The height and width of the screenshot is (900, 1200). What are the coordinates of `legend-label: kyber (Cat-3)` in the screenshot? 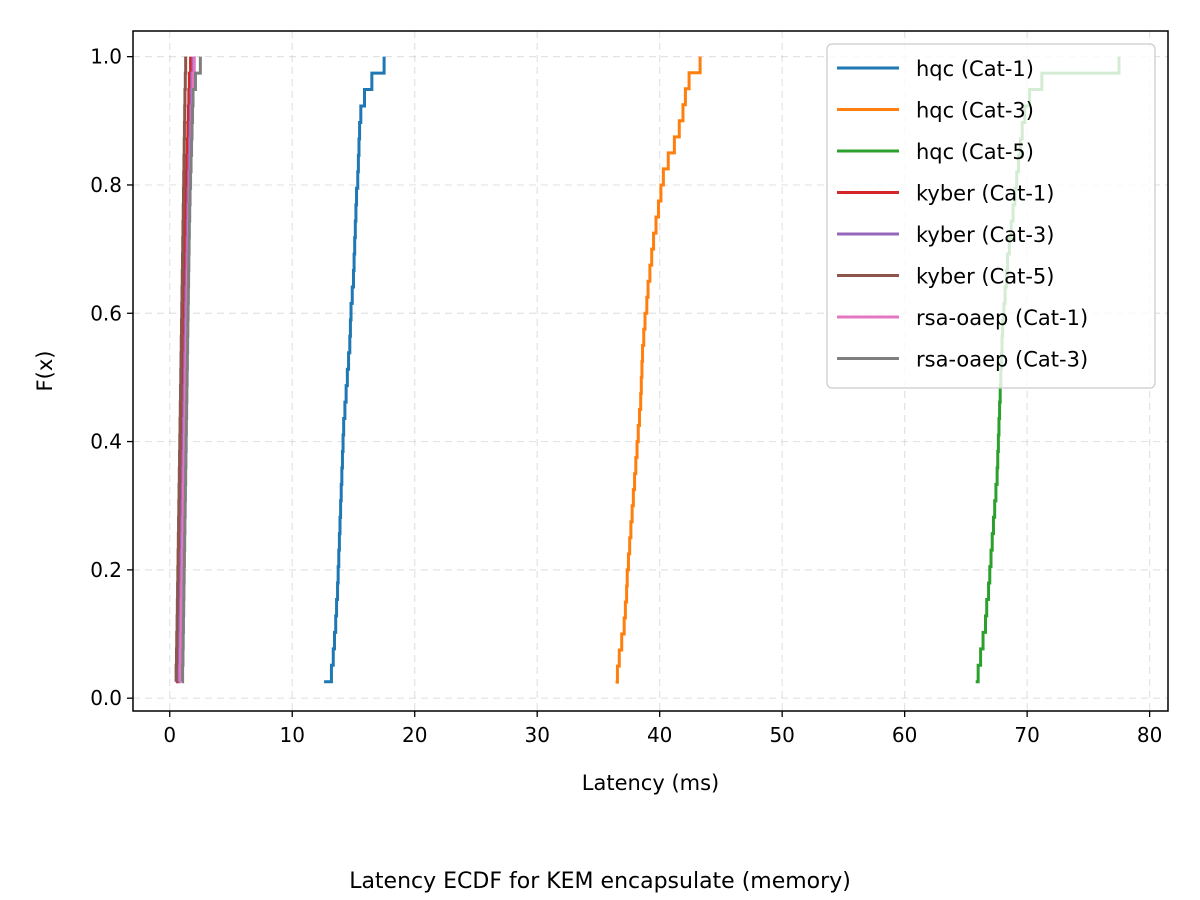 It's located at (985, 235).